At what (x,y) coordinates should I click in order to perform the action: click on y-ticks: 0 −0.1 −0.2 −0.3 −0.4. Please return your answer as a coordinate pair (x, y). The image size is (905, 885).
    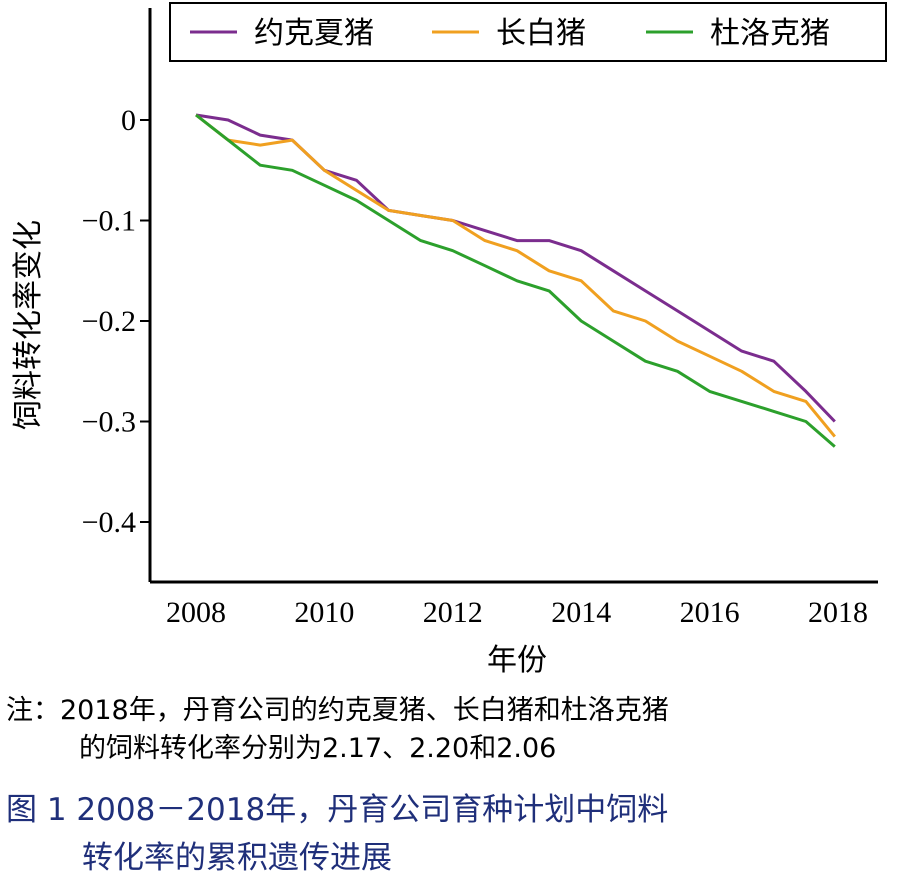
    Looking at the image, I should click on (116, 321).